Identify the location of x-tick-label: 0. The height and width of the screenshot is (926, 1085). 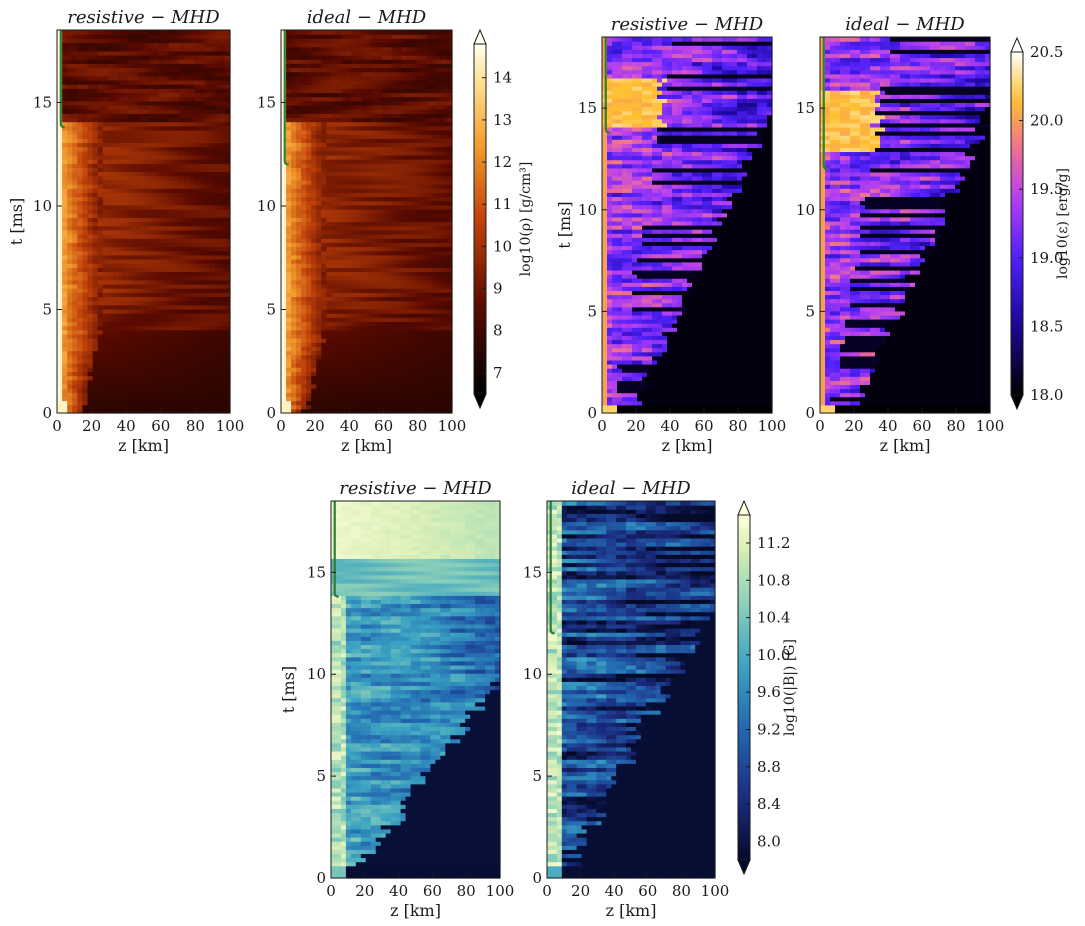
(57, 426).